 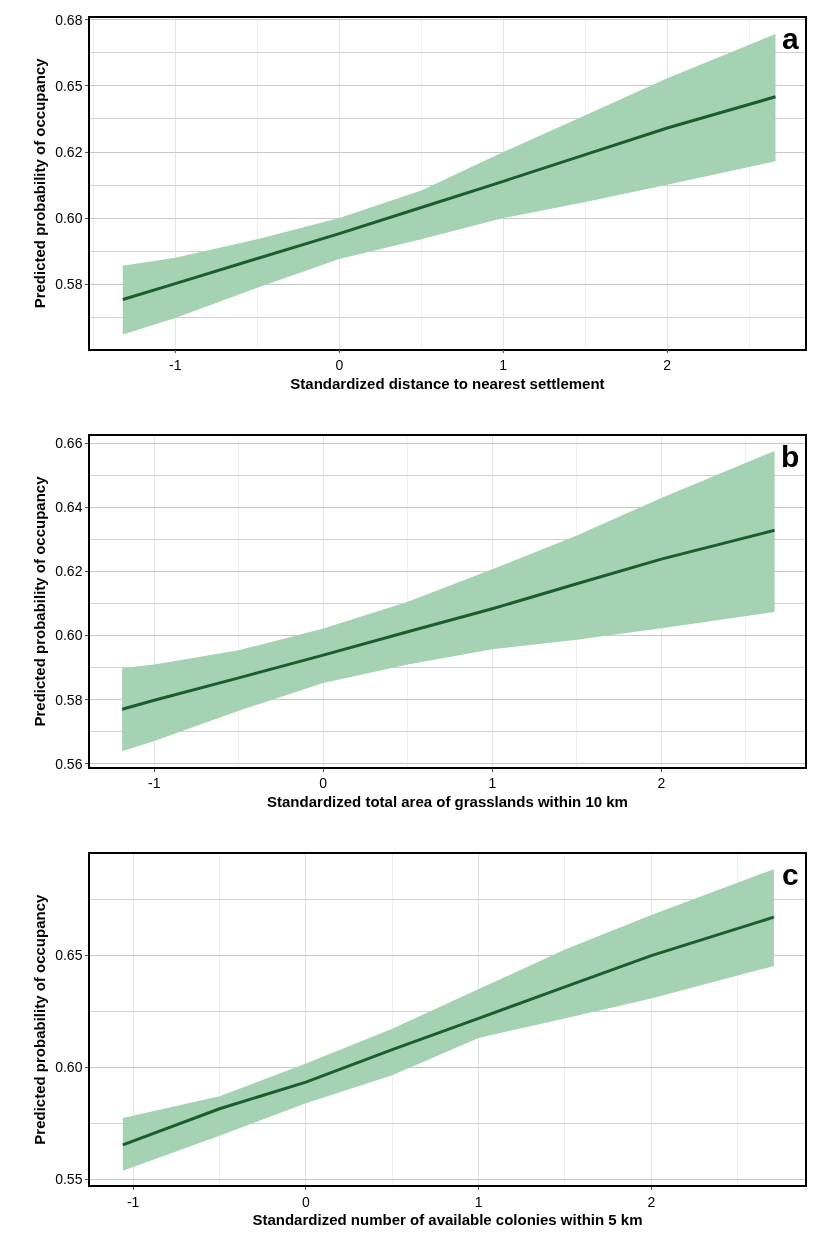 I want to click on y-tick-label: 0.68, so click(x=69, y=19).